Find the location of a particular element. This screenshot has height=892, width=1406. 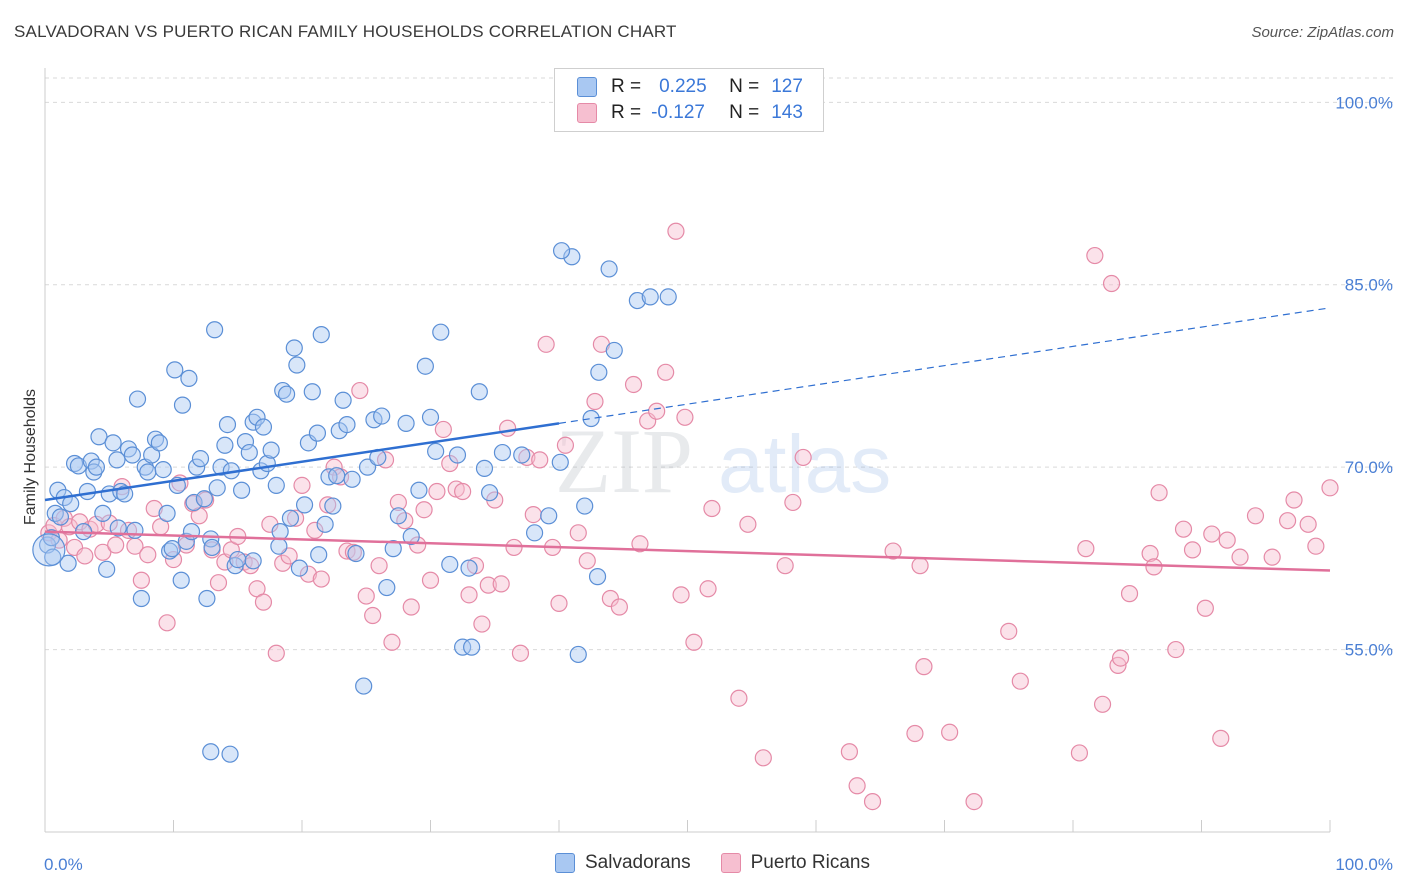

x-tick-label: 0.0% is located at coordinates (63, 864).